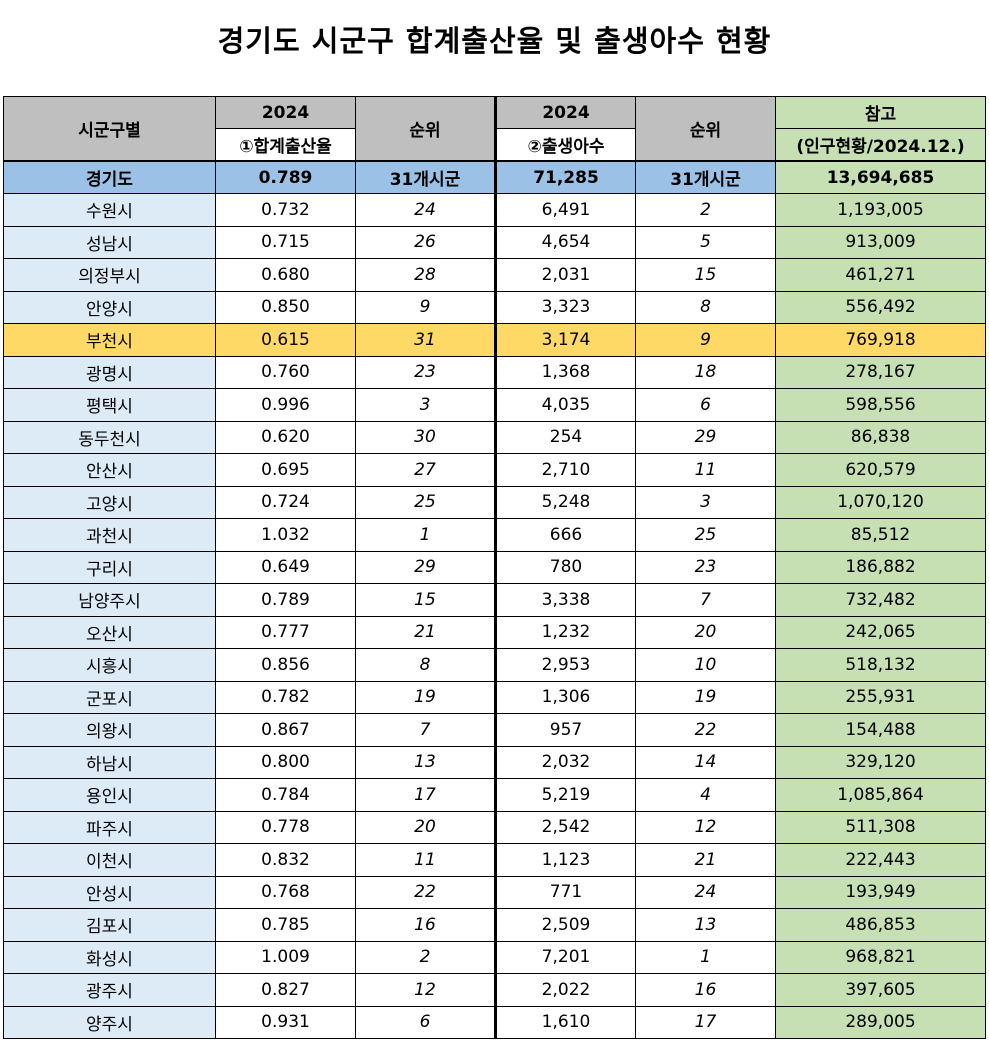 This screenshot has height=1057, width=989. What do you see at coordinates (425, 1022) in the screenshot?
I see `tfr-rank: 6` at bounding box center [425, 1022].